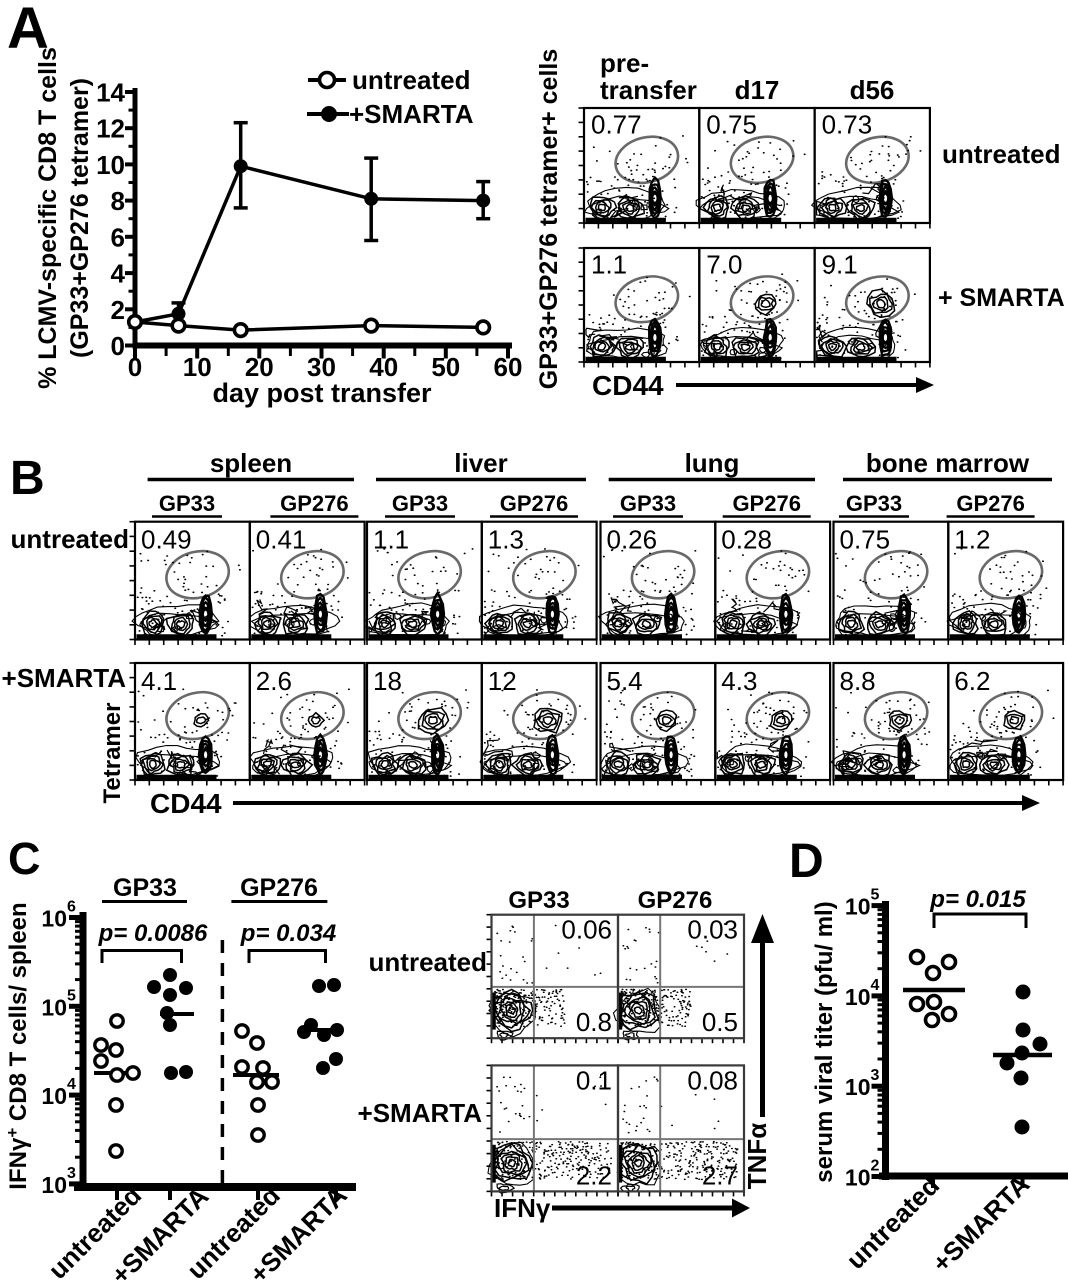 This screenshot has width=1068, height=1280. Describe the element at coordinates (112, 753) in the screenshot. I see `svg-text: Tetramer` at that location.